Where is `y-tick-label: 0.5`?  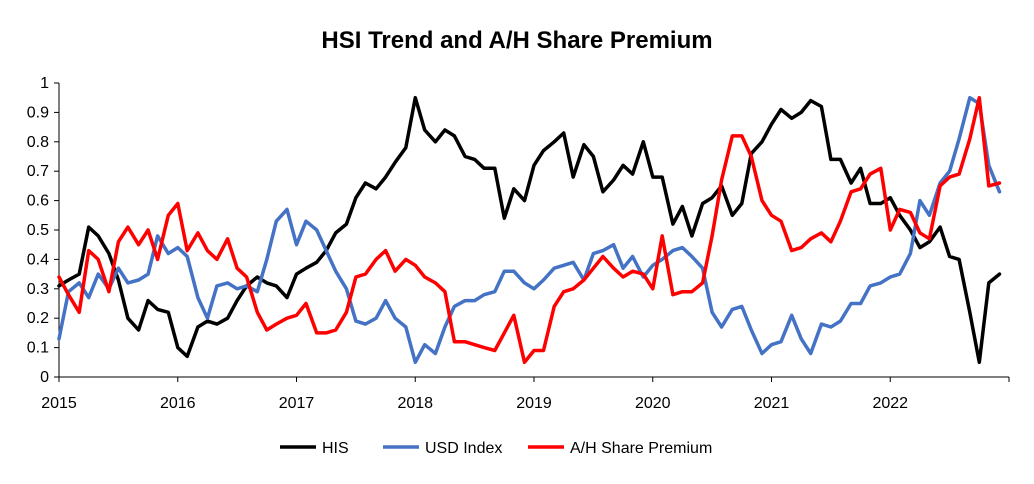 y-tick-label: 0.5 is located at coordinates (38, 230).